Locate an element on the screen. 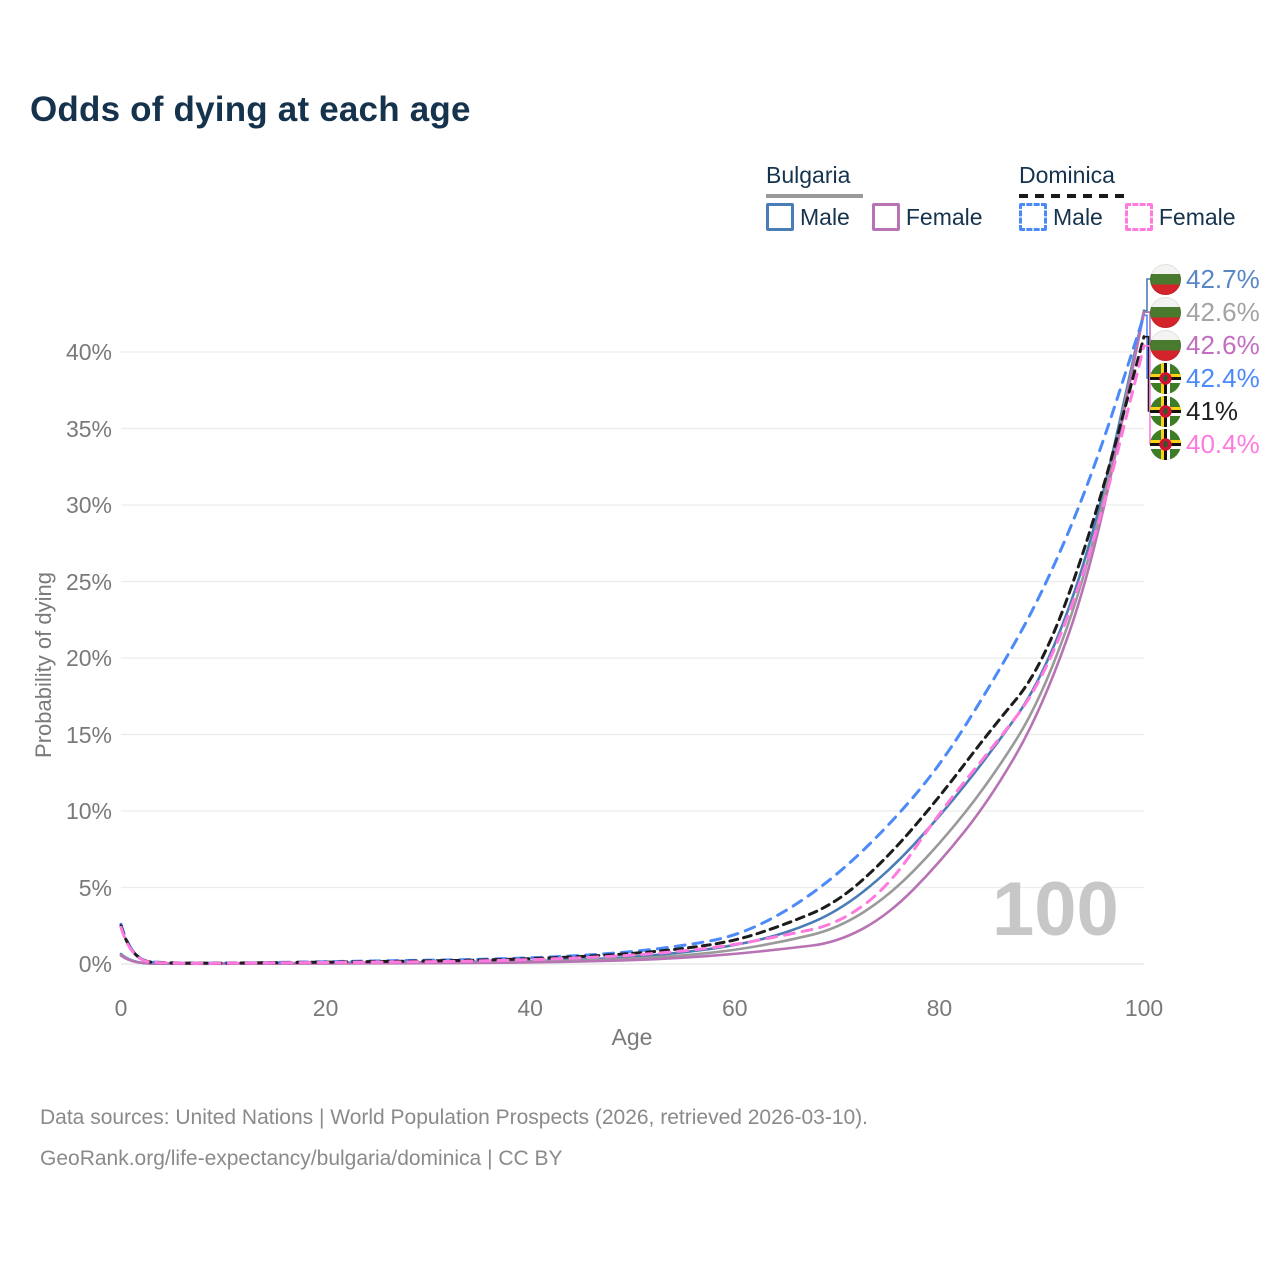  dominica-female-swatch-icon is located at coordinates (1138, 217).